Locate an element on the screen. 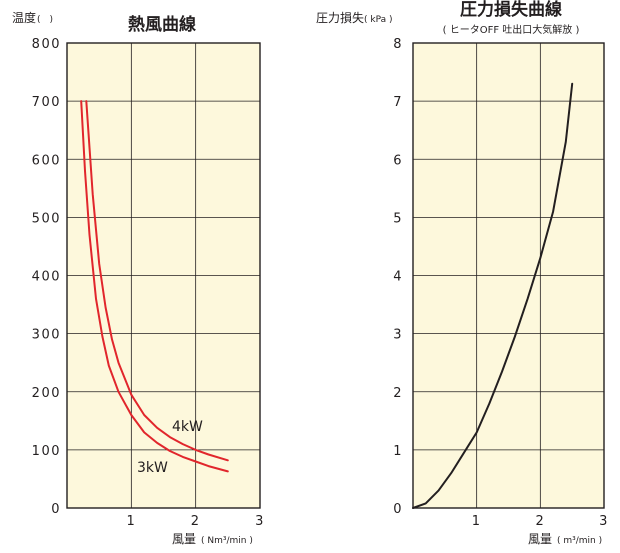 The width and height of the screenshot is (620, 553). chart2-y-tick-label: 0 is located at coordinates (398, 509).